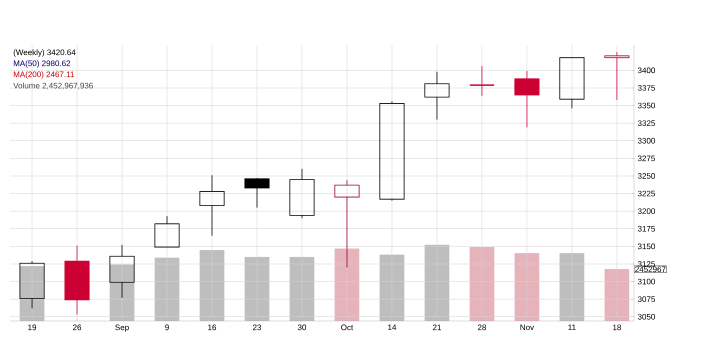 The image size is (708, 340). Describe the element at coordinates (167, 327) in the screenshot. I see `x-tick-label: 9` at that location.